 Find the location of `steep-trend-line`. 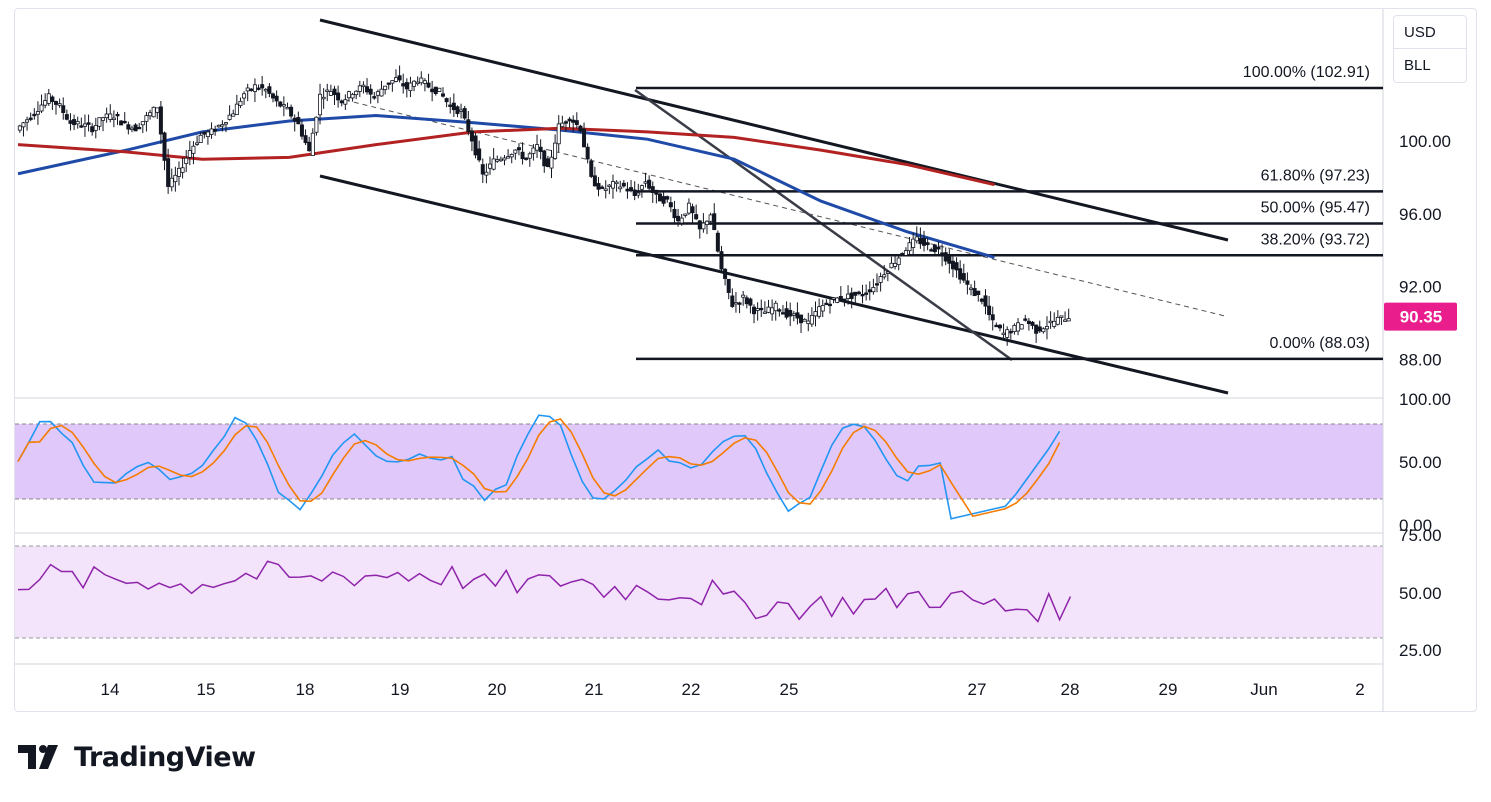

steep-trend-line is located at coordinates (823, 225).